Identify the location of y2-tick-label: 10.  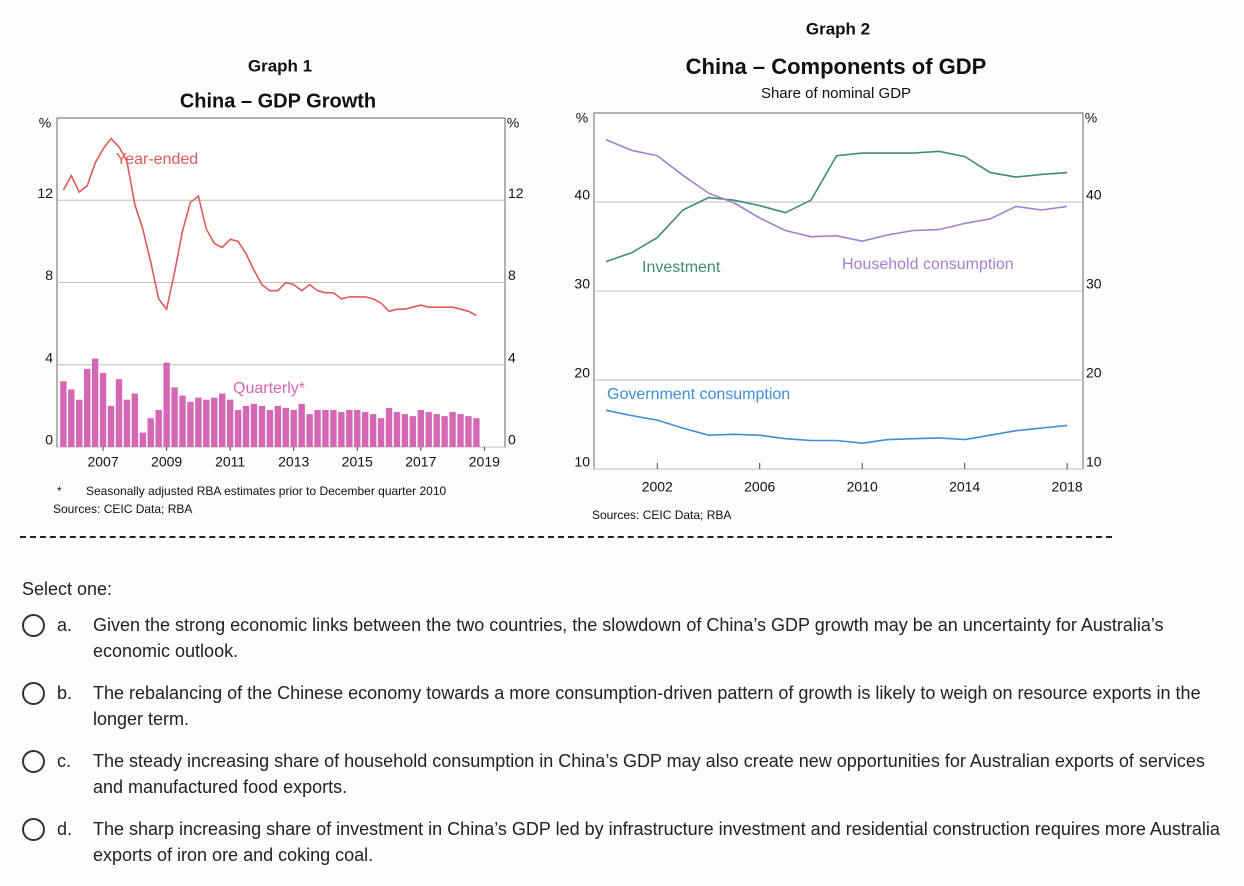
(1094, 462).